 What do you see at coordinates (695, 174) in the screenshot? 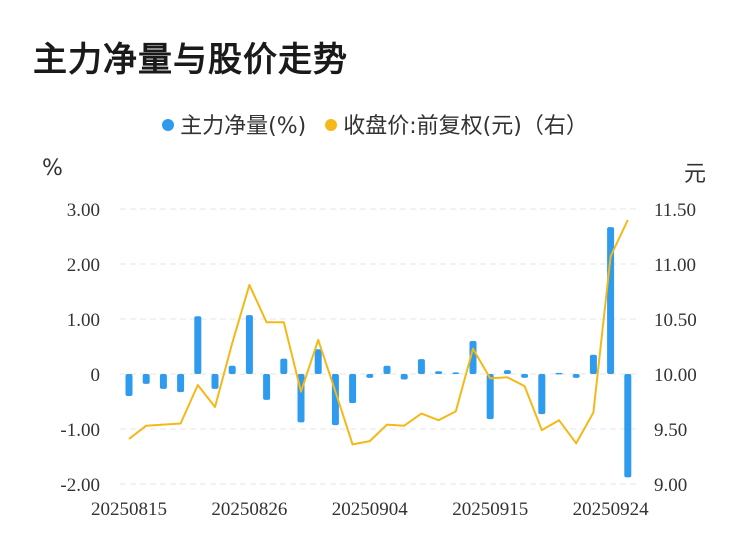
I see `right-axis-unit: 元` at bounding box center [695, 174].